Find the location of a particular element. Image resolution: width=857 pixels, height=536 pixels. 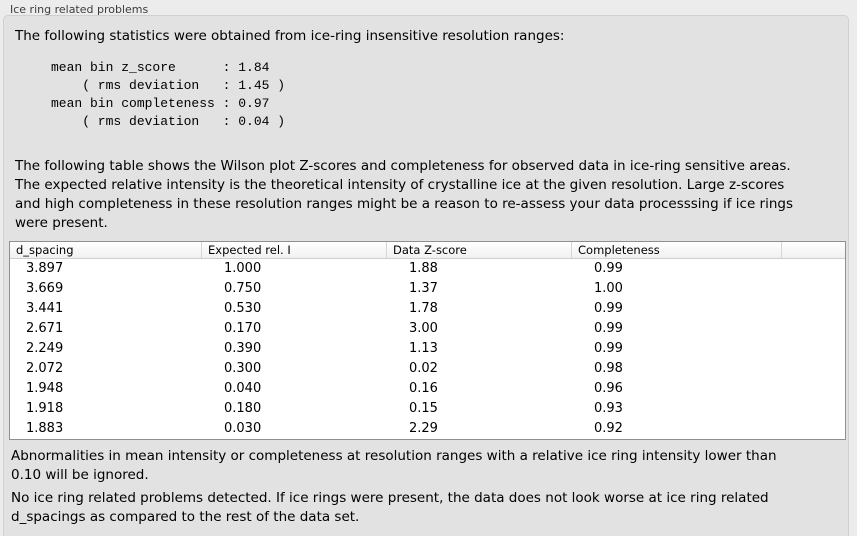

table-row: 3.669 0.750 1.37 1.00 is located at coordinates (427, 289).